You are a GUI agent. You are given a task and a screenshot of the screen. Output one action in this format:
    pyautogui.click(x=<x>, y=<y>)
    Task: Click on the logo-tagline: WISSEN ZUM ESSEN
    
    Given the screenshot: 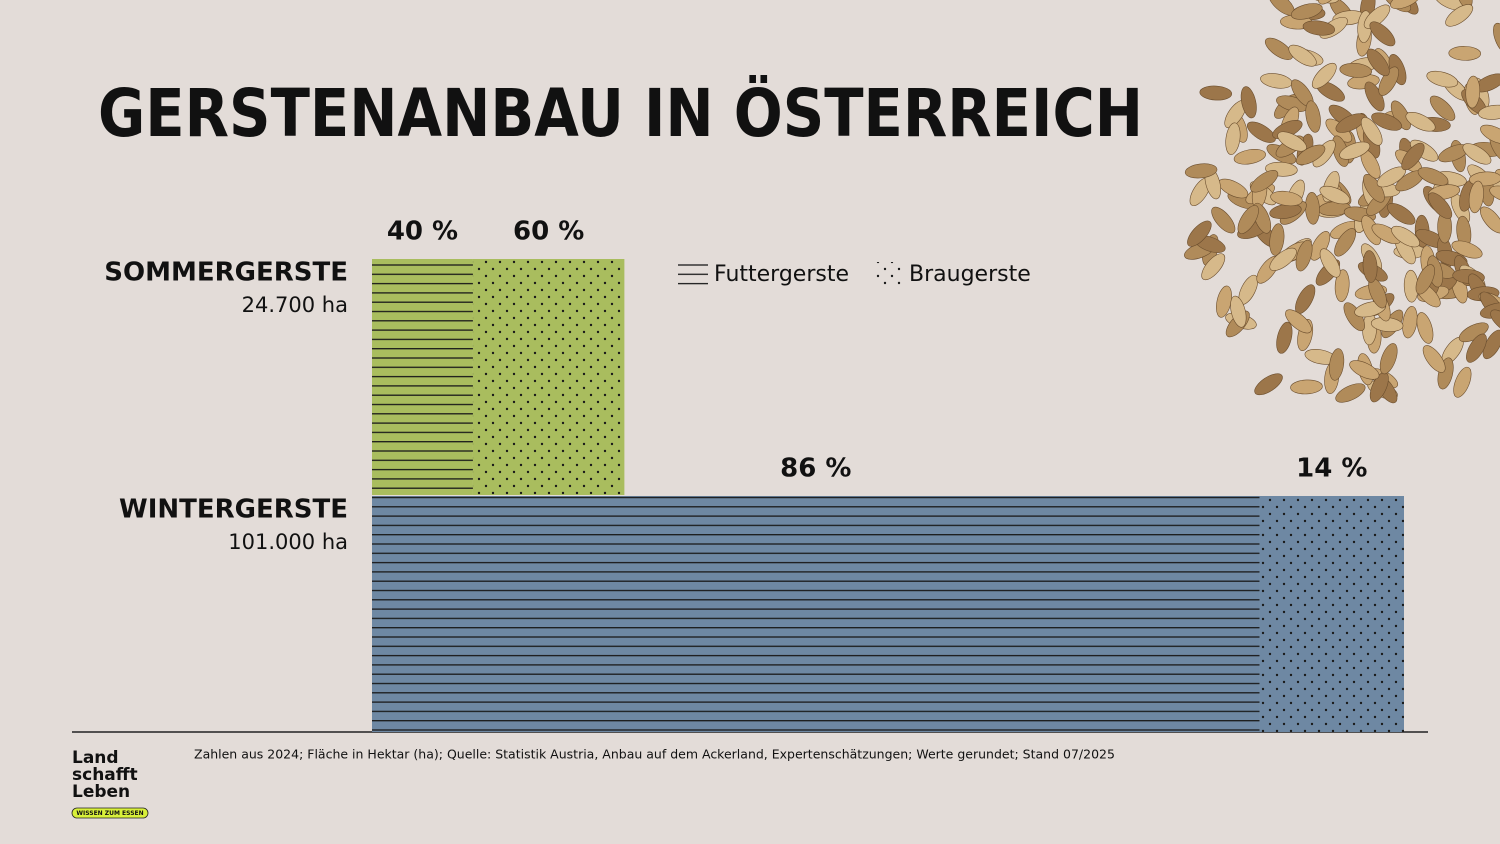 What is the action you would take?
    pyautogui.click(x=109, y=813)
    